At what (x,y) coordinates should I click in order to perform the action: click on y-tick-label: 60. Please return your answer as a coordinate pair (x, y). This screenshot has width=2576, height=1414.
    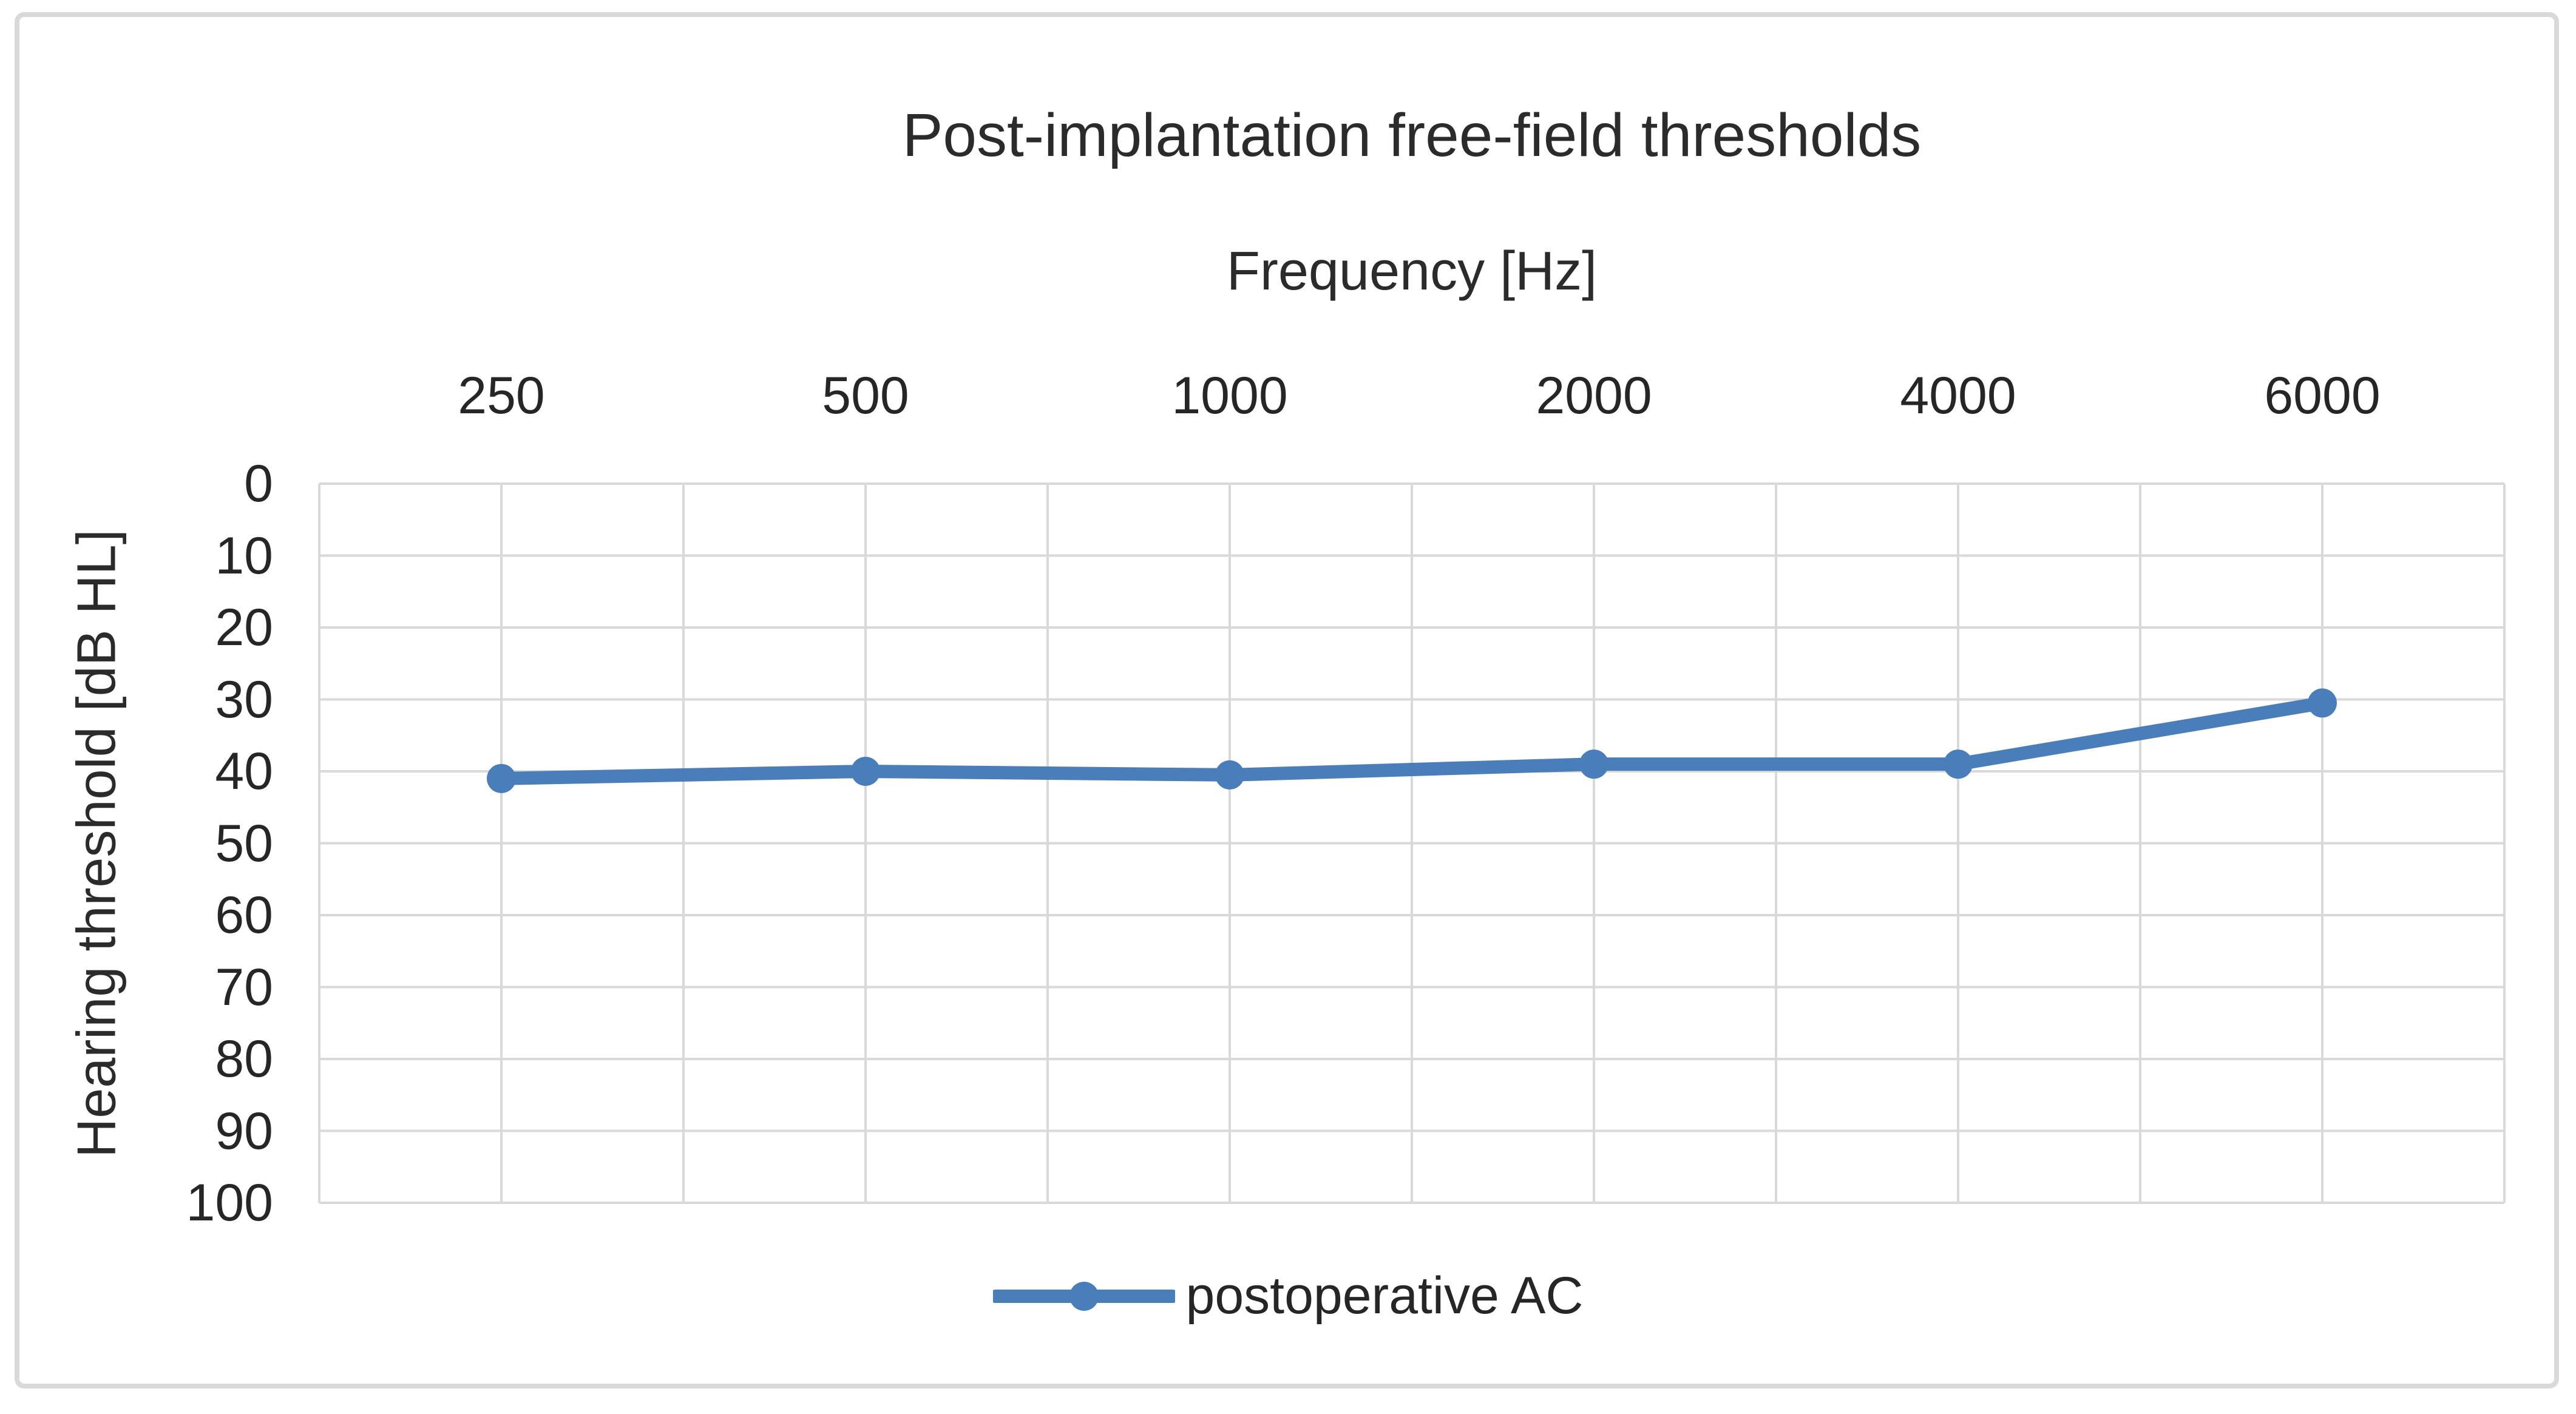
    Looking at the image, I should click on (244, 915).